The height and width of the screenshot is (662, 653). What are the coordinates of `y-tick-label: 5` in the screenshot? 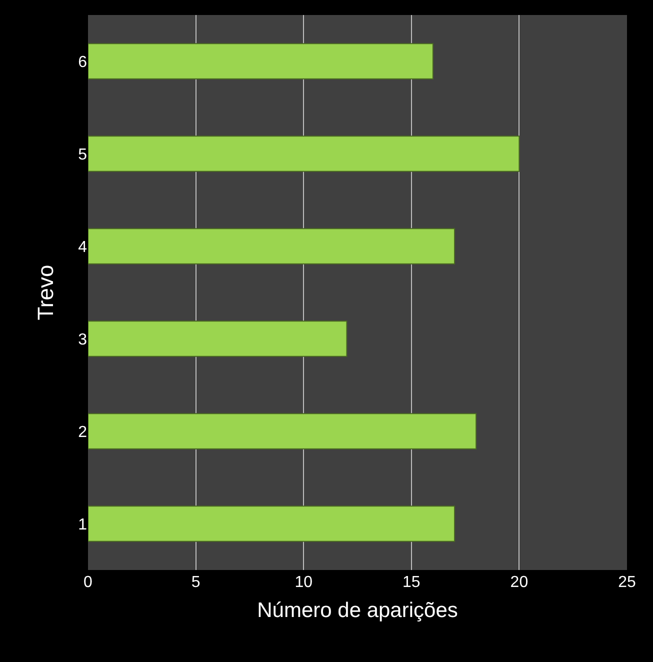 It's located at (83, 155).